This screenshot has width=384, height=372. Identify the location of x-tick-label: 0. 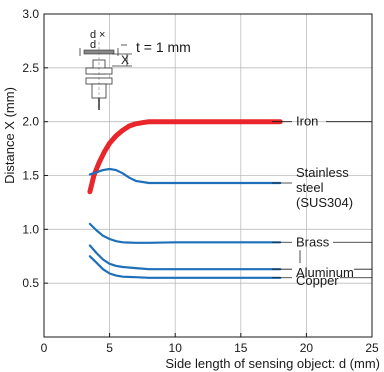
(44, 348).